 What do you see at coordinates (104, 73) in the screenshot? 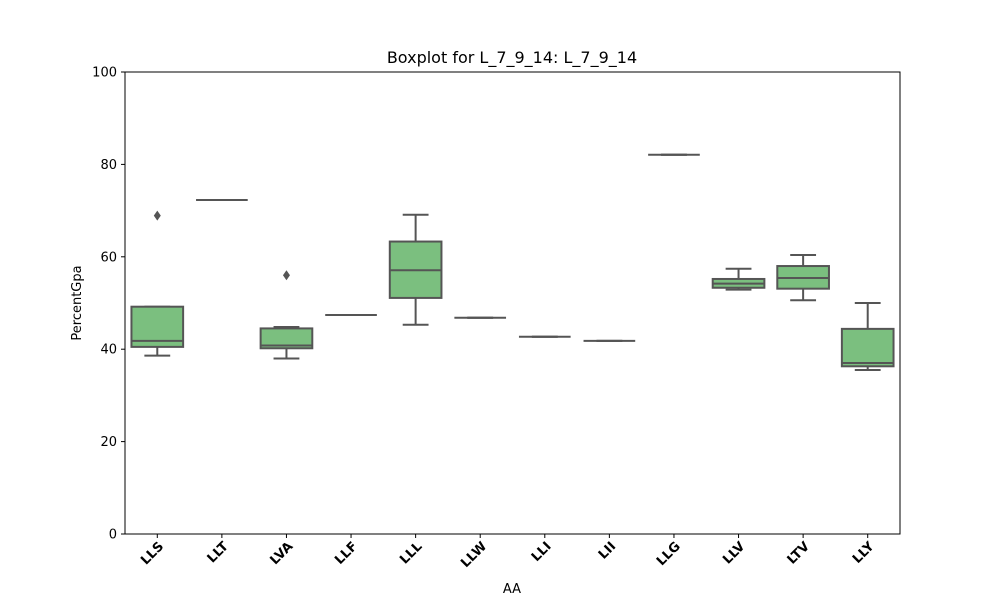
I see `y-tick-label: 100` at bounding box center [104, 73].